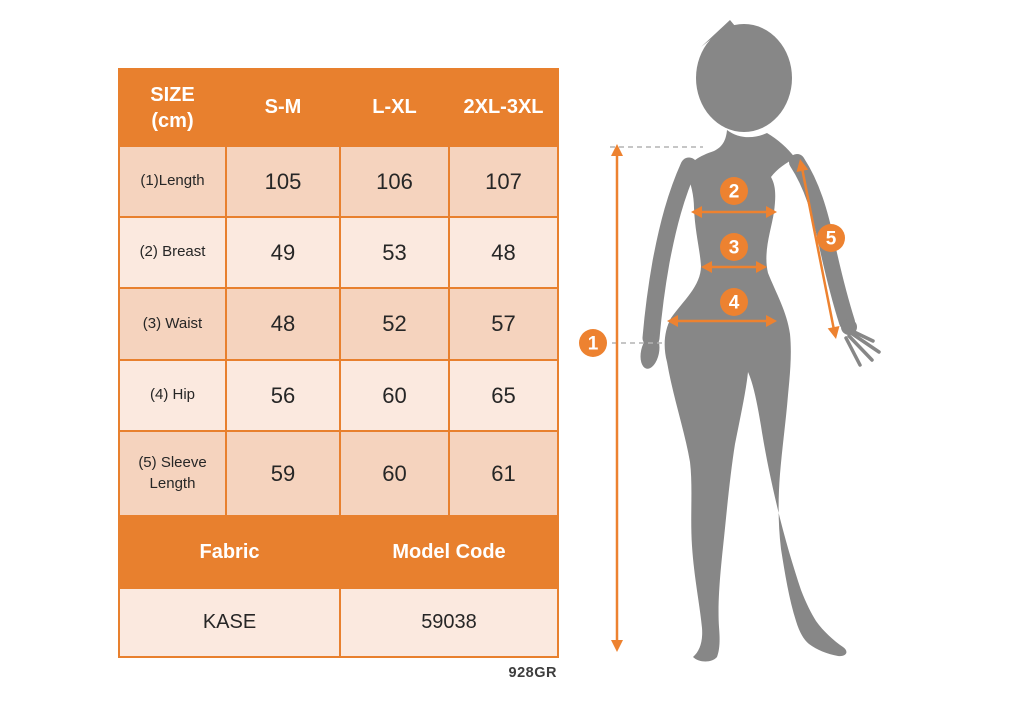 Image resolution: width=1024 pixels, height=706 pixels. Describe the element at coordinates (172, 324) in the screenshot. I see `row-label: (3) Waist` at that location.